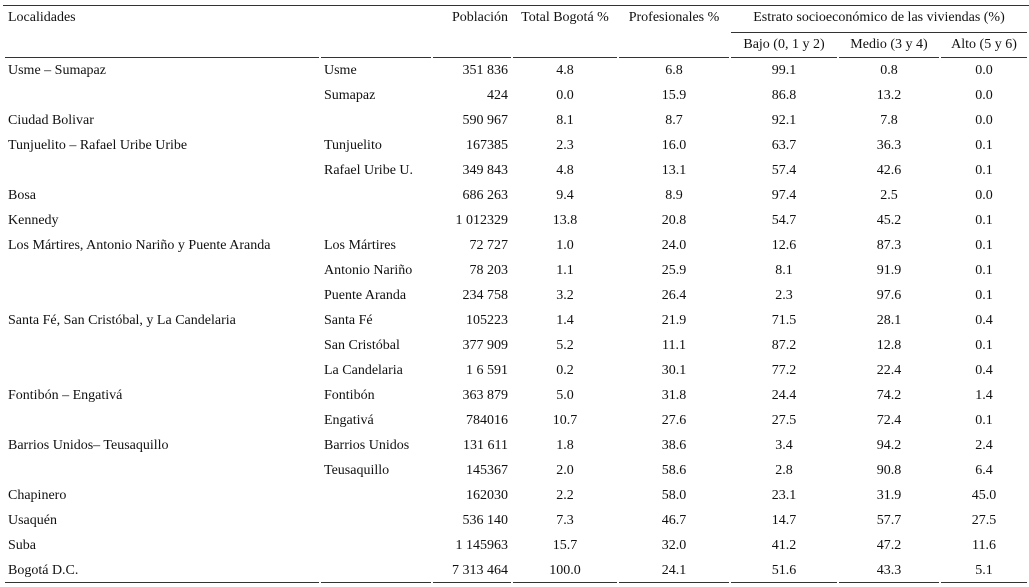 The width and height of the screenshot is (1029, 587). What do you see at coordinates (889, 270) in the screenshot?
I see `table-cell: 91.9` at bounding box center [889, 270].